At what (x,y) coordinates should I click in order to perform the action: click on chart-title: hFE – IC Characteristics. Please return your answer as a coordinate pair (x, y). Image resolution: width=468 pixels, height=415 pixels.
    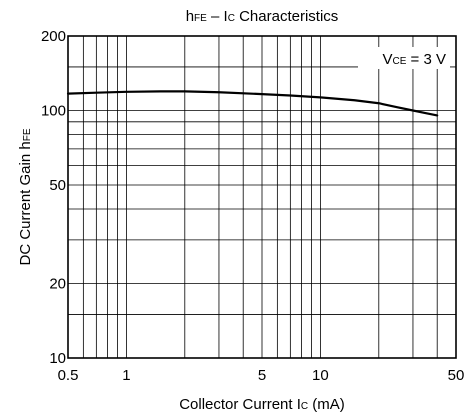
    Looking at the image, I should click on (262, 16).